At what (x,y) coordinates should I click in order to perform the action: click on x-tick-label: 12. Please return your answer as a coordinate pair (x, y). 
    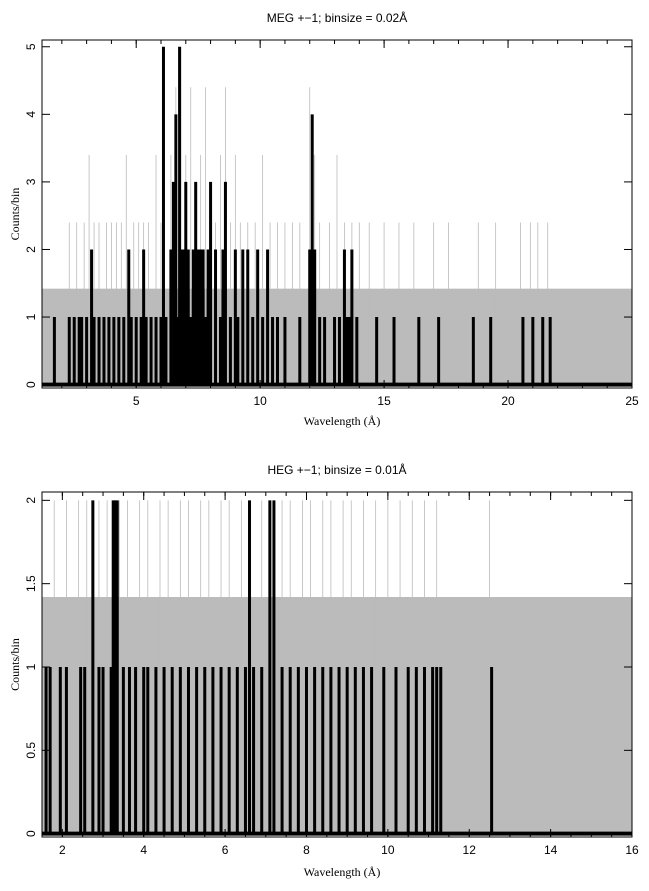
    Looking at the image, I should click on (470, 850).